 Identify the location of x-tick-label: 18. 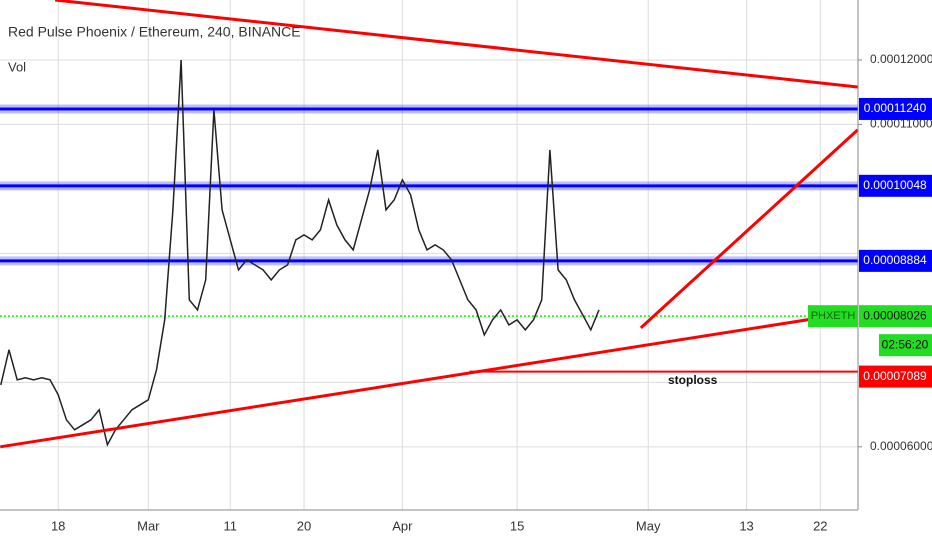
(58, 525).